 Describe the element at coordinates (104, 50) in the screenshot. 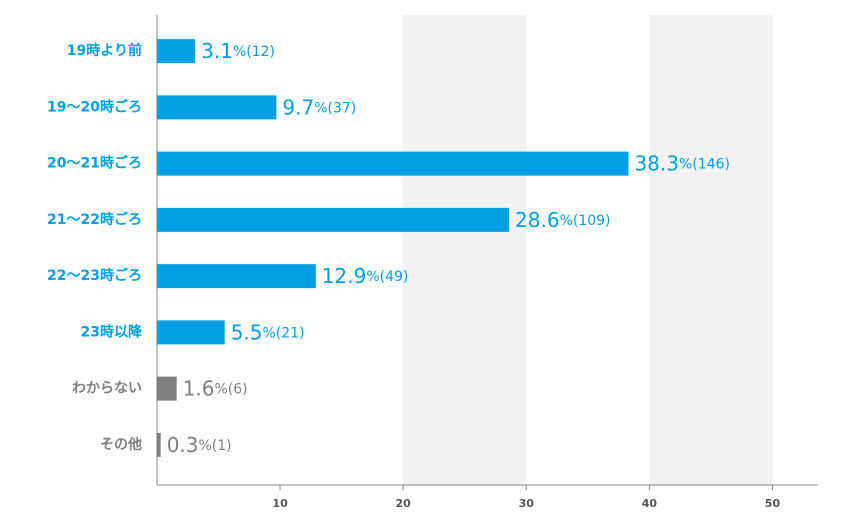

I see `y-tick-label: 19時より前` at that location.